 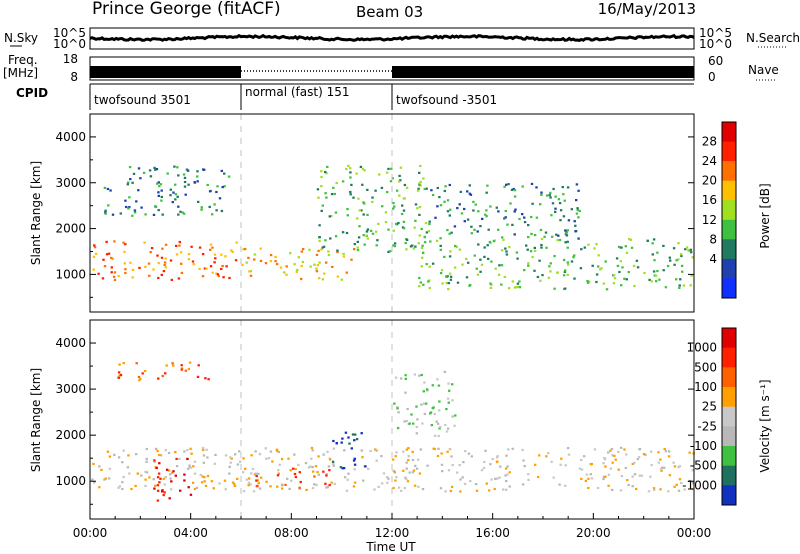 I want to click on time-axis-label: Time UT, so click(x=390, y=547).